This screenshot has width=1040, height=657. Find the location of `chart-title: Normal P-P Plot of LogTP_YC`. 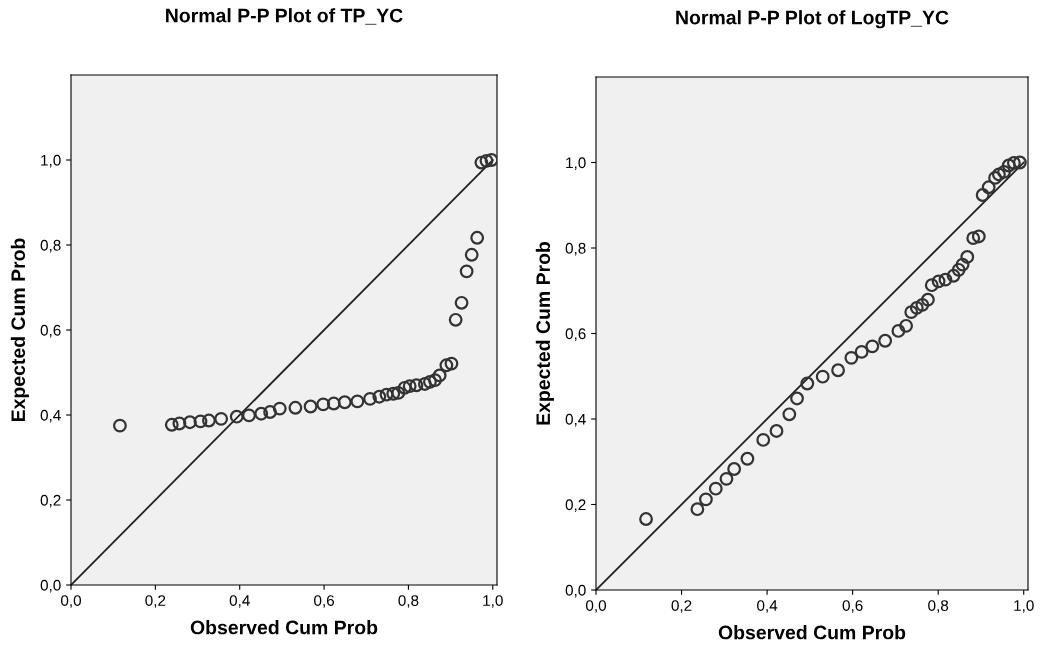

chart-title: Normal P-P Plot of LogTP_YC is located at coordinates (812, 19).